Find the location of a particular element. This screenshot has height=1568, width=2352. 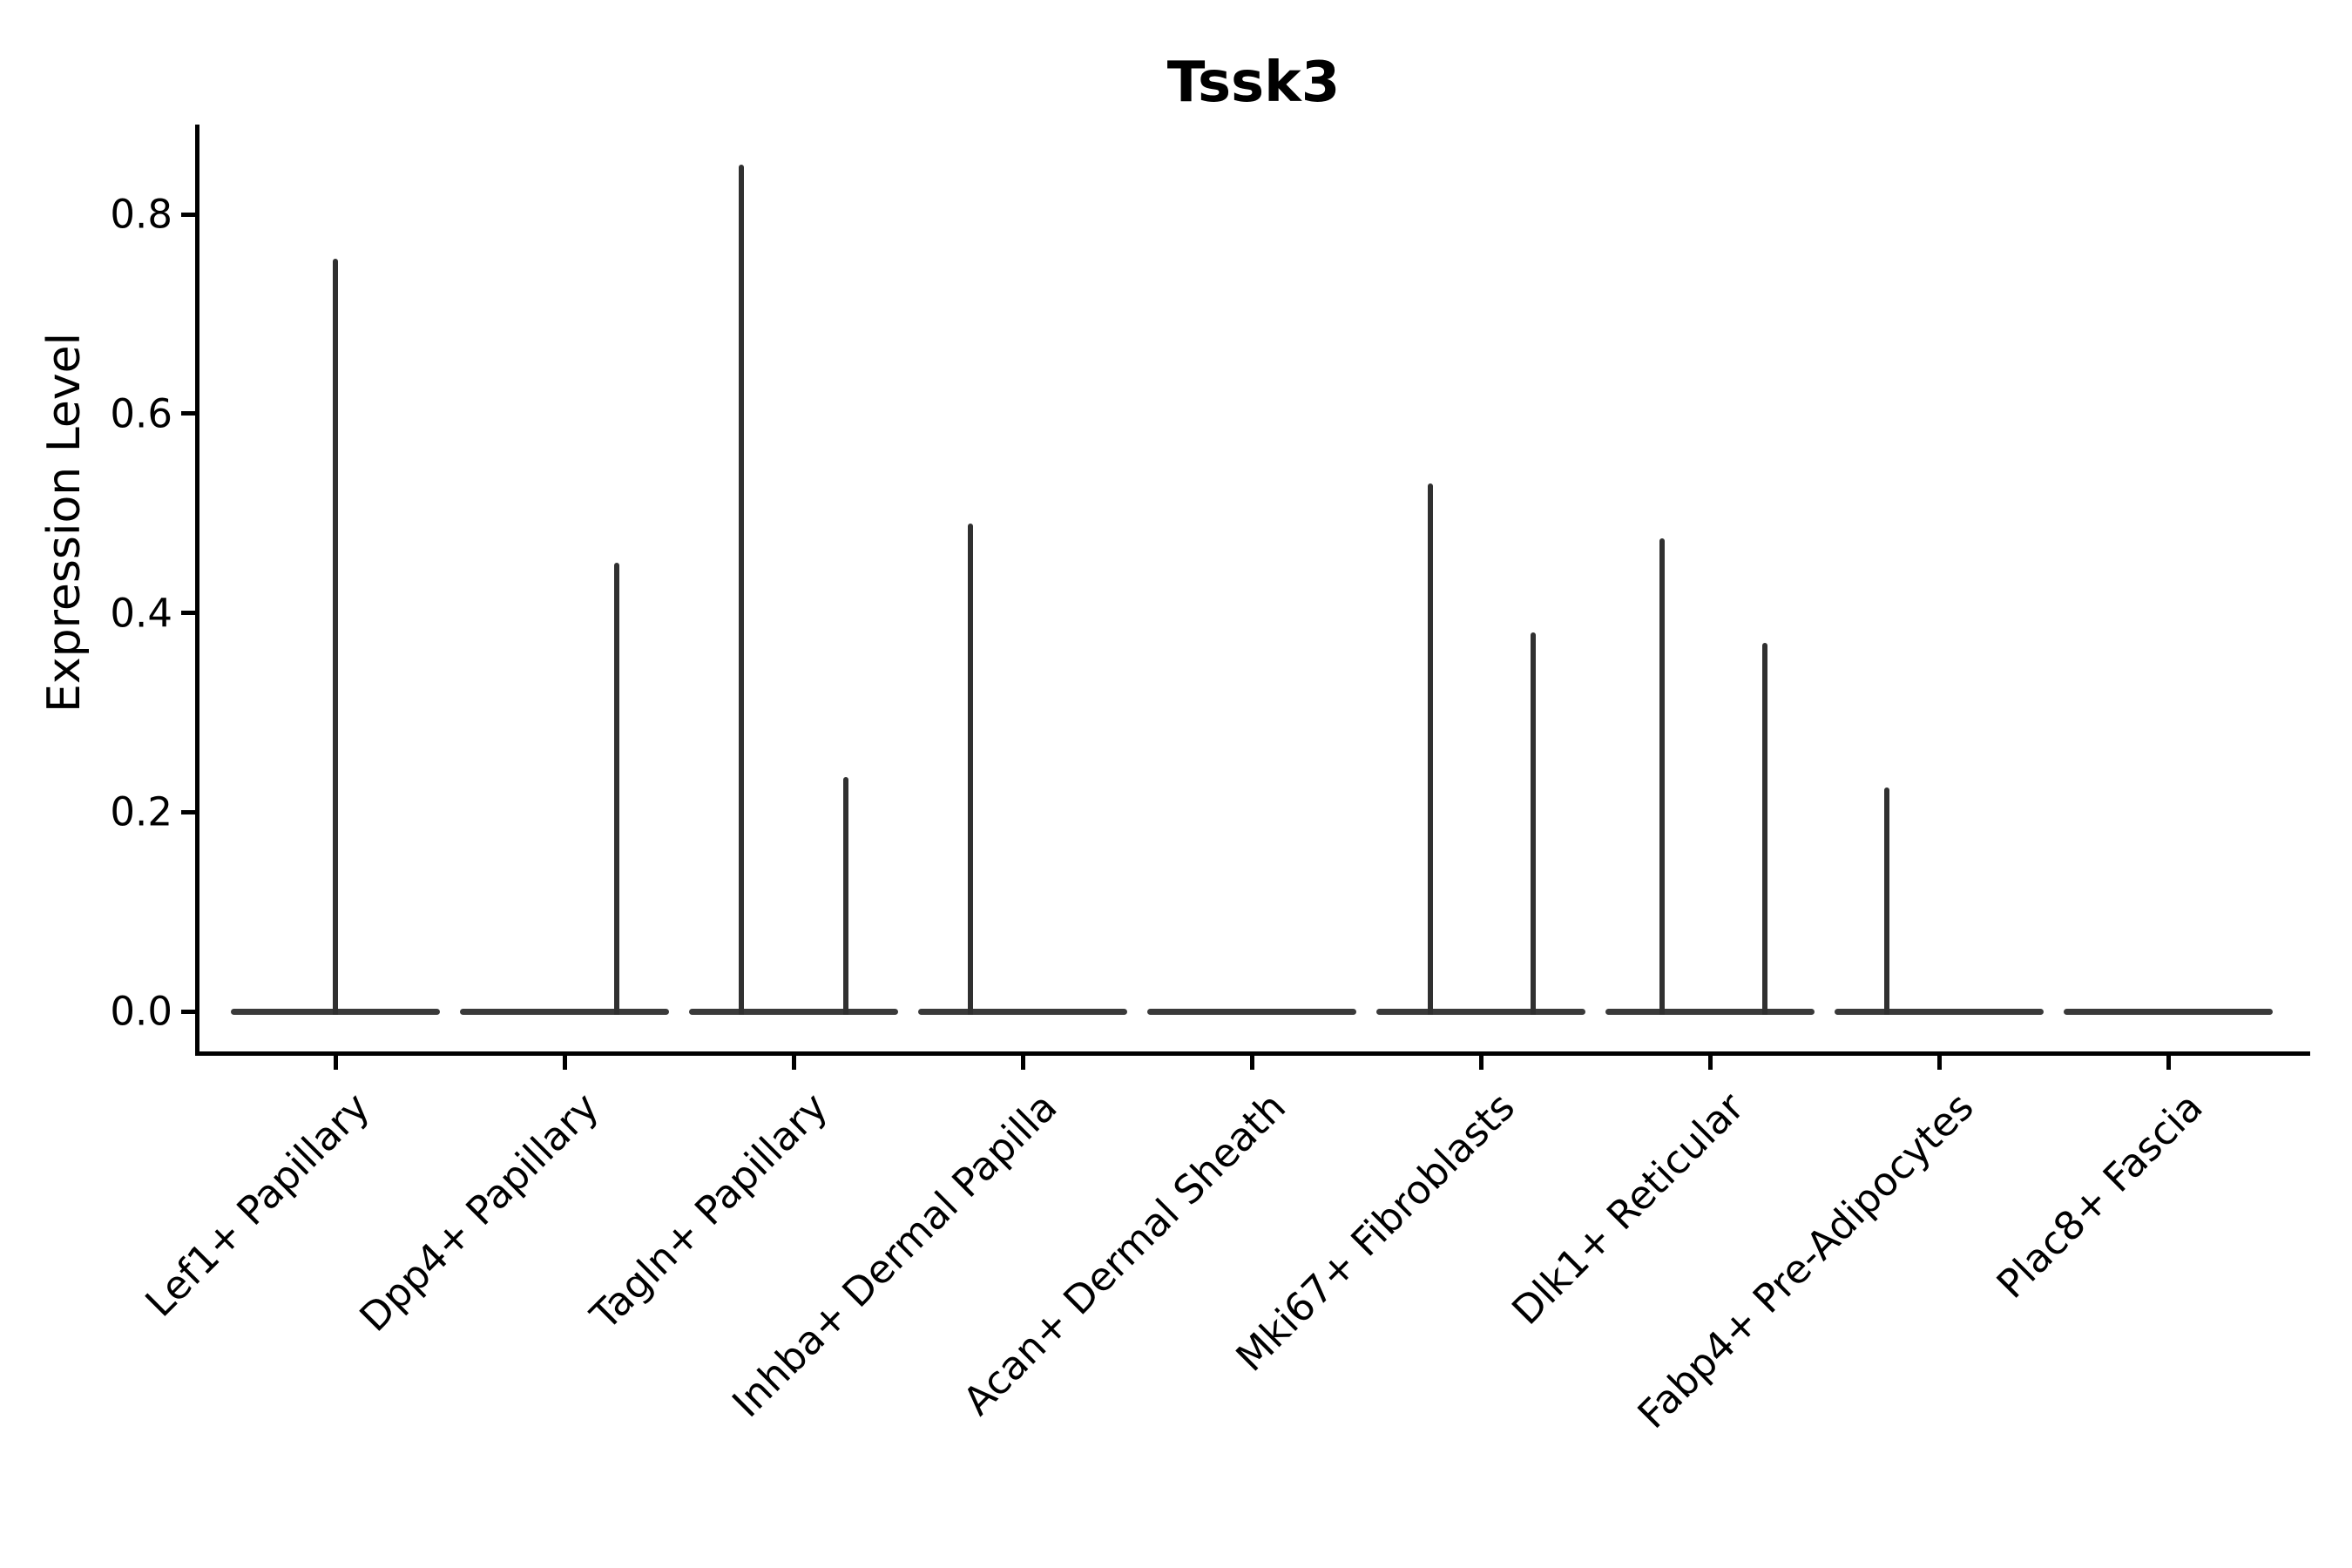

y-axis-label: Expression Level is located at coordinates (64, 522).